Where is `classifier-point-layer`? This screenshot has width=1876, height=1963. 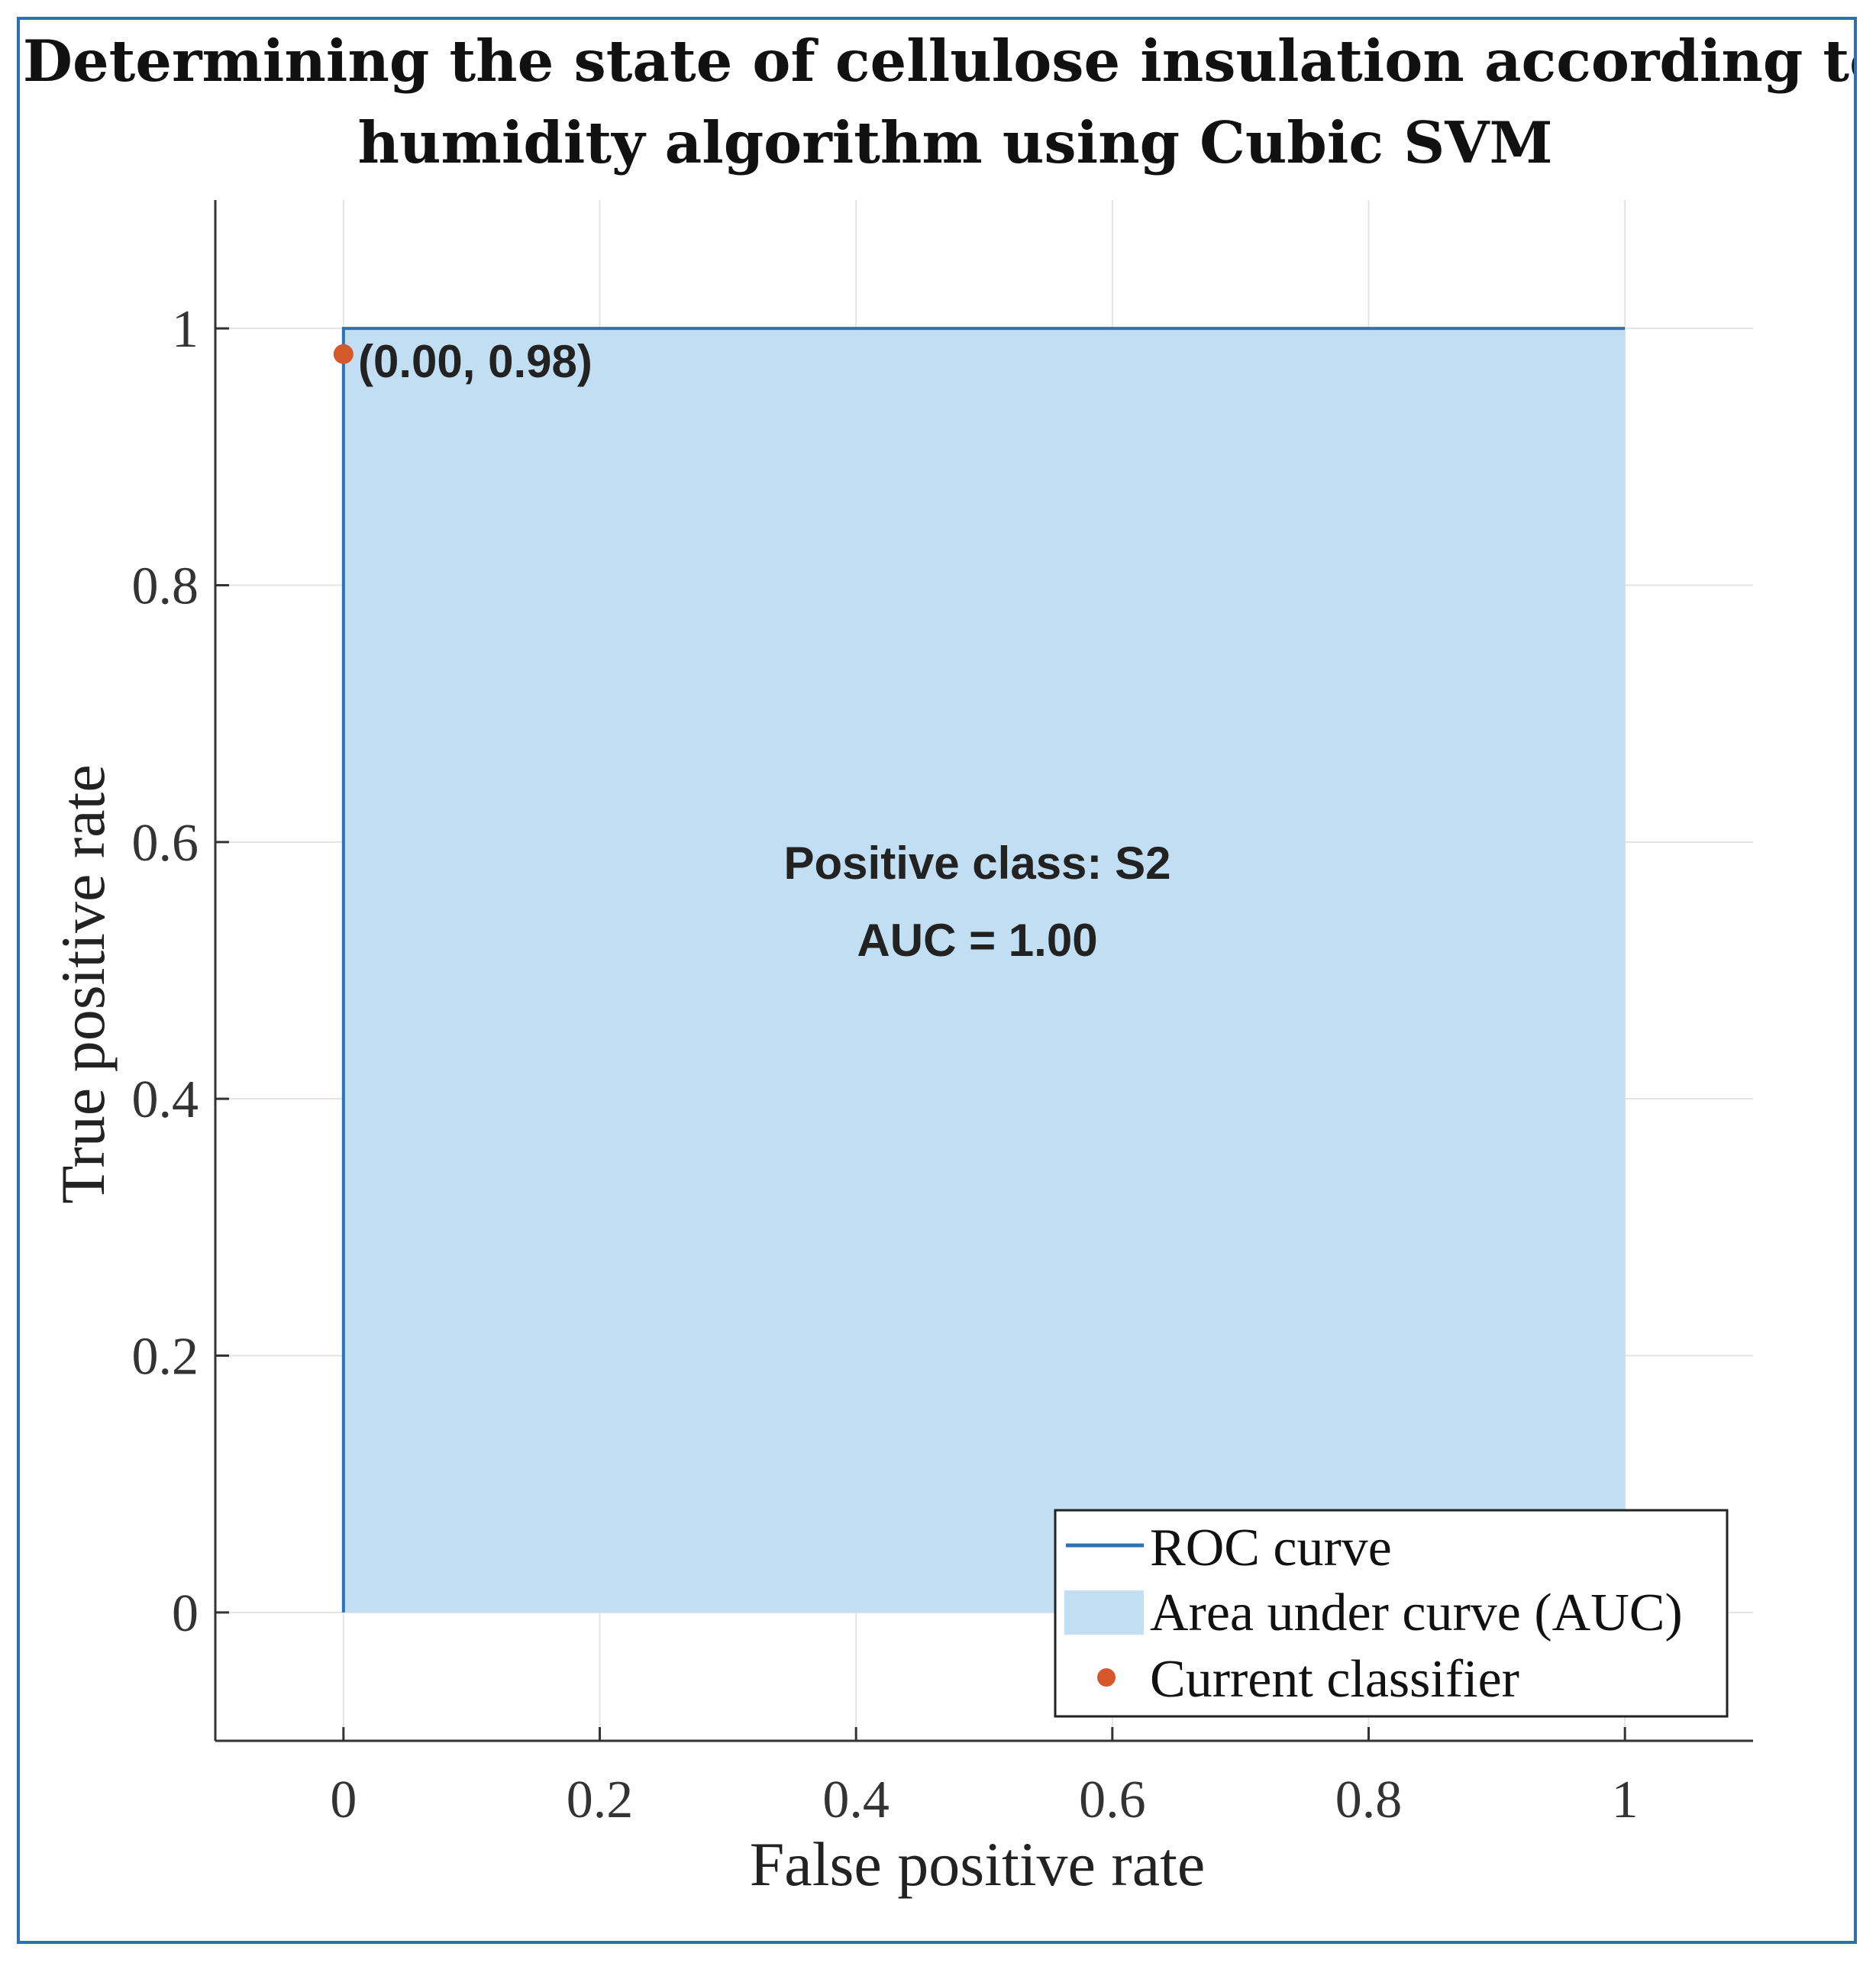
classifier-point-layer is located at coordinates (343, 354).